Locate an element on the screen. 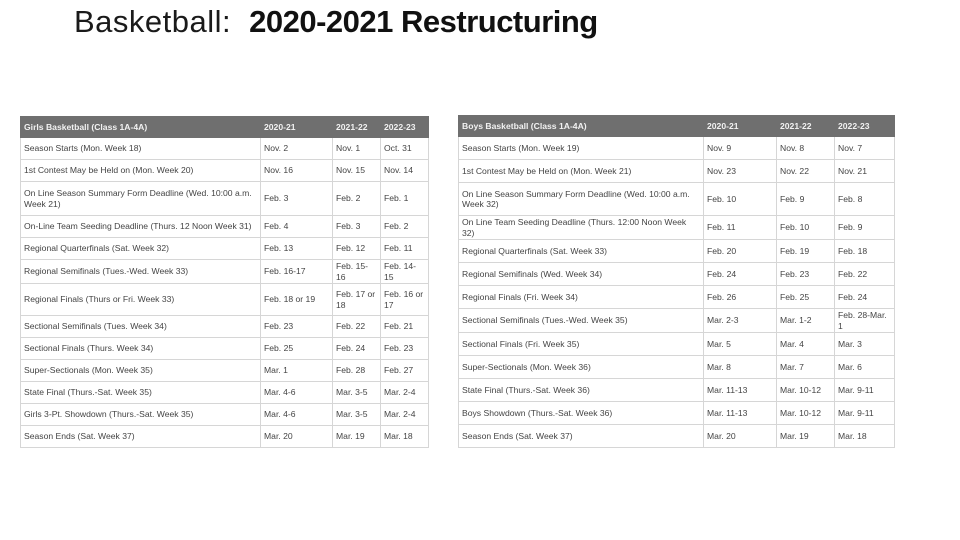 This screenshot has height=540, width=960. date-cell: Nov. 2 is located at coordinates (296, 148).